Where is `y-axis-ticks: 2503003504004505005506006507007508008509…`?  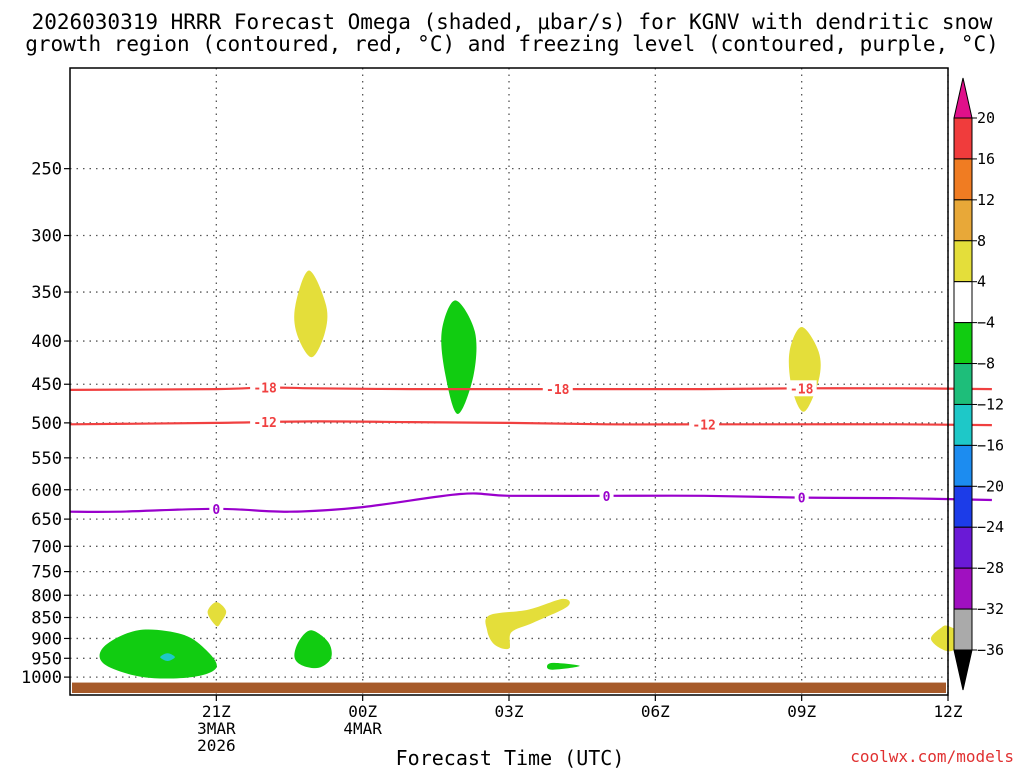
y-axis-ticks: 2503003504004505005506006507007508008509… is located at coordinates (45, 424).